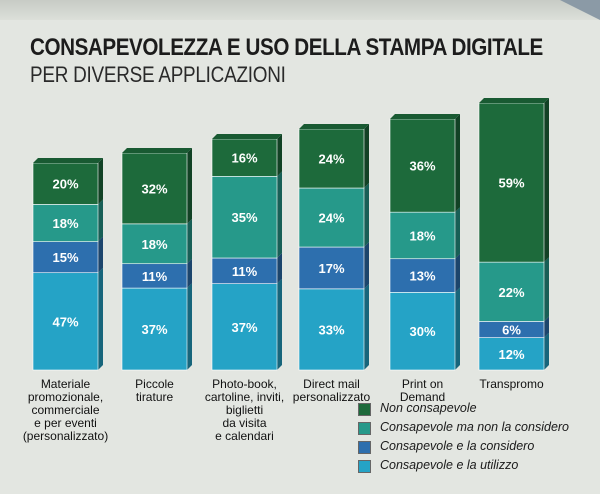 The height and width of the screenshot is (494, 600). Describe the element at coordinates (300, 10) in the screenshot. I see `top-band` at that location.